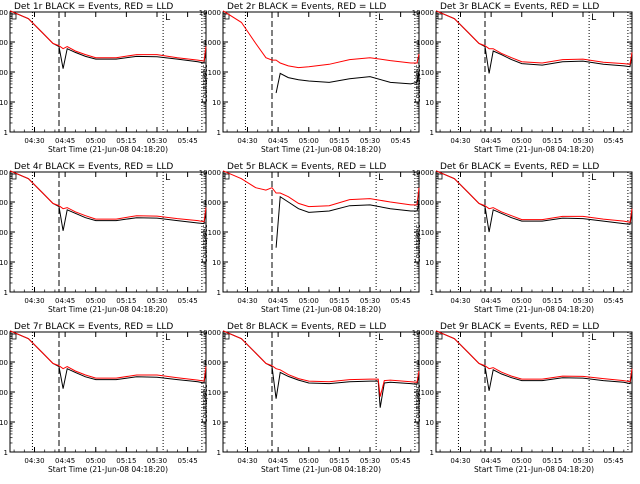  What do you see at coordinates (519, 167) in the screenshot?
I see `chart-title: Det 6r BLACK = Events, RED = LLD` at bounding box center [519, 167].